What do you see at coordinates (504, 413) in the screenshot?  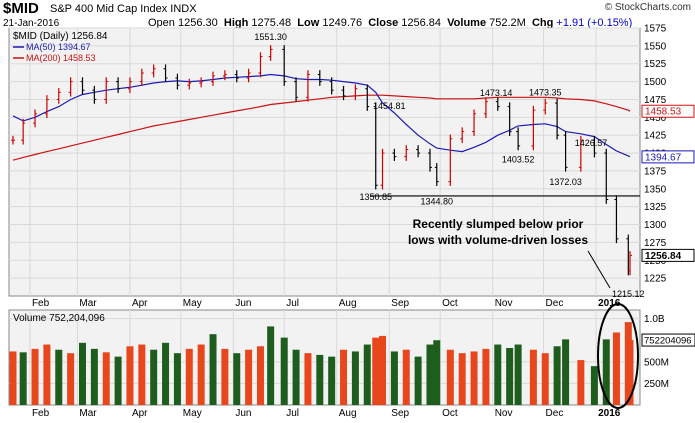 I see `x-tick-label-lower: Nov` at bounding box center [504, 413].